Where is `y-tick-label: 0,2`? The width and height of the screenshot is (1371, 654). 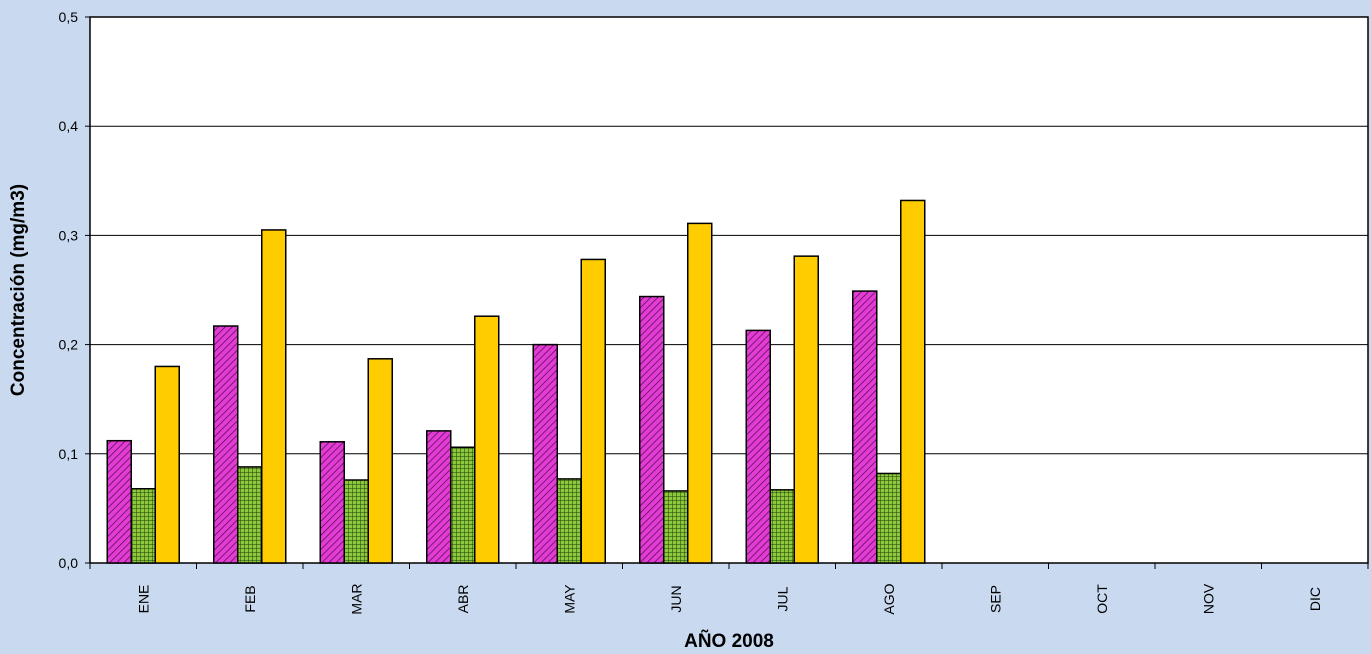
y-tick-label: 0,2 is located at coordinates (69, 345).